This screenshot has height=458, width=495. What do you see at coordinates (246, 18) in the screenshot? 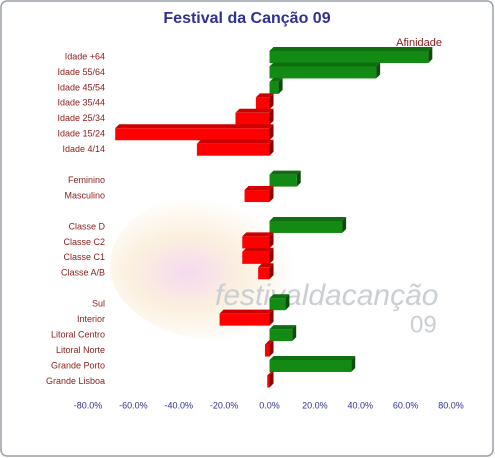
I see `chart-title: Festival da Canção 09` at bounding box center [246, 18].